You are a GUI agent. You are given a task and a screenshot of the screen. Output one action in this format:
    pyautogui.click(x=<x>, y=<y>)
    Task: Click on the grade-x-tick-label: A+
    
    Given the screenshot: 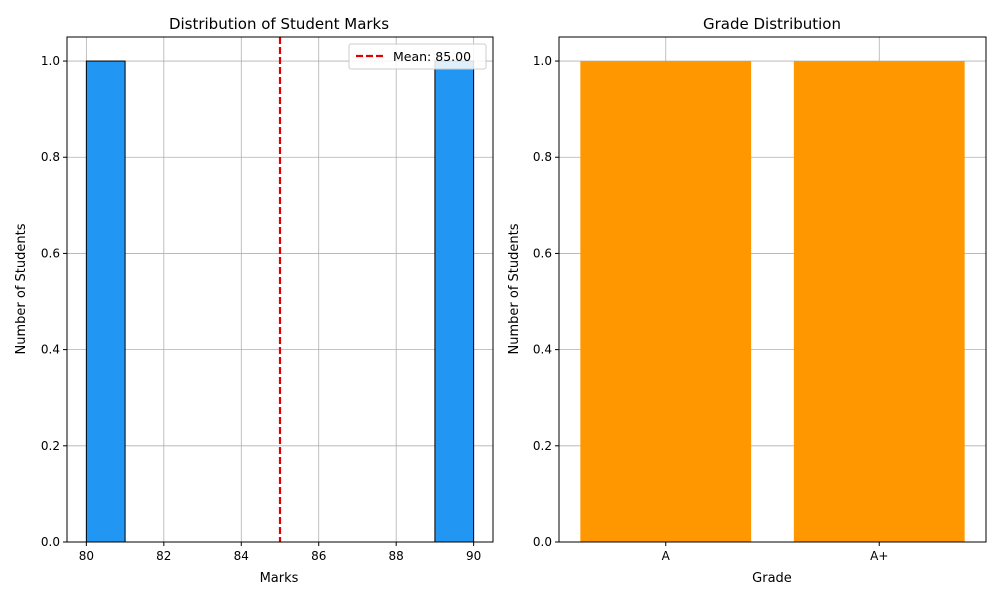 What is the action you would take?
    pyautogui.click(x=879, y=556)
    